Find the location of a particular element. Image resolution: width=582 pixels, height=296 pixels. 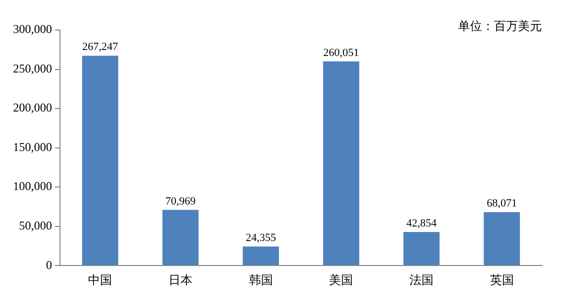

y-tick-label: 300,000 is located at coordinates (32, 29).